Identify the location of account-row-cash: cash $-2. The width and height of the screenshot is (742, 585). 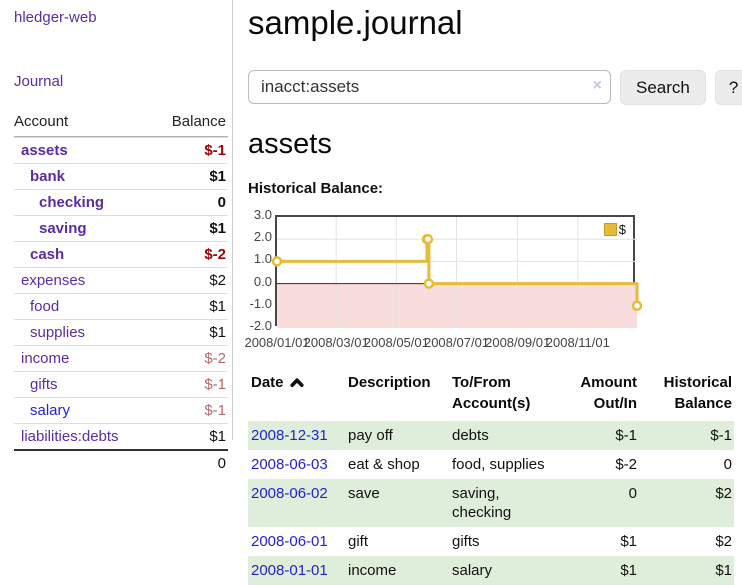
(121, 254).